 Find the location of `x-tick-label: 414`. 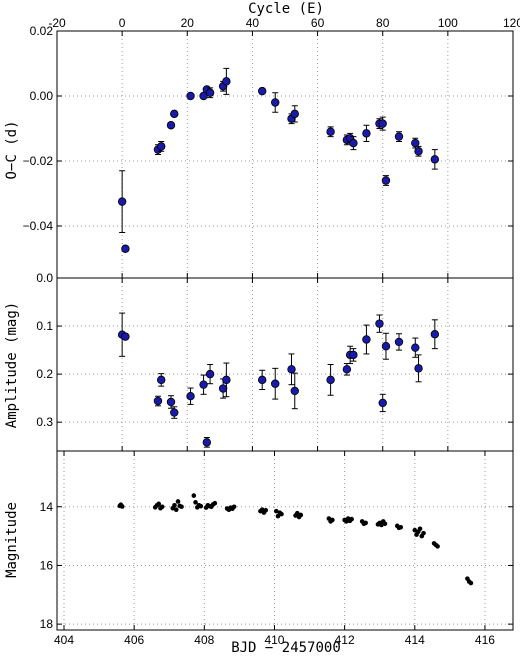

x-tick-label: 414 is located at coordinates (415, 640).